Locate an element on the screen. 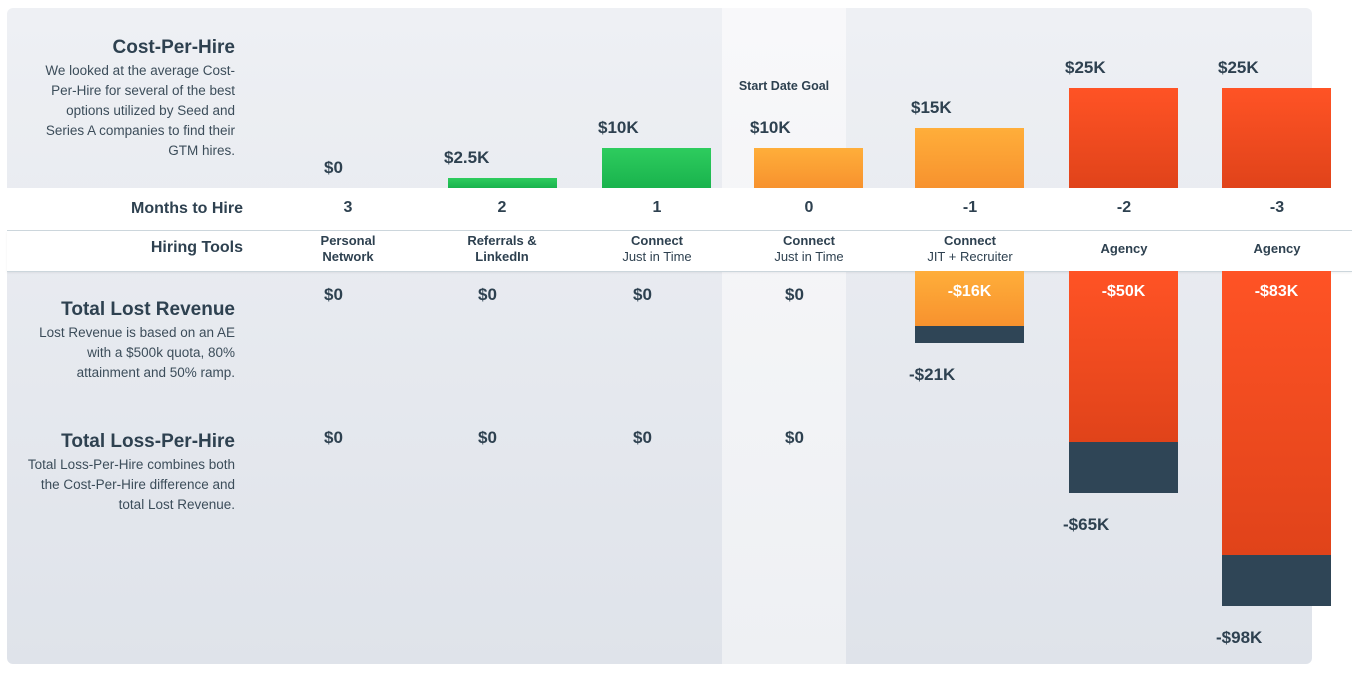 The width and height of the screenshot is (1352, 686). months-value: 3 is located at coordinates (348, 207).